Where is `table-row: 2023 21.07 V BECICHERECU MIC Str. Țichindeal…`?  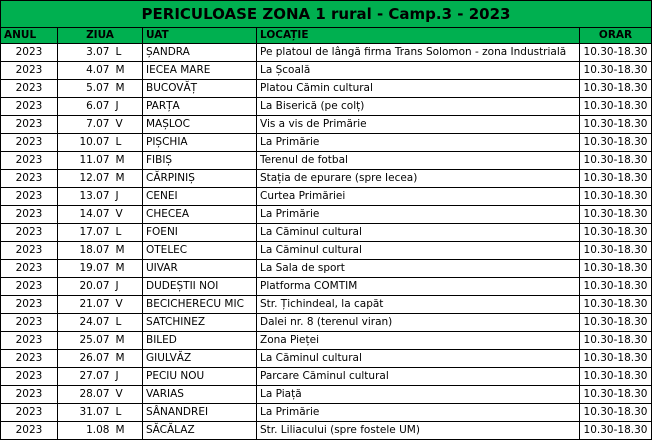
table-row: 2023 21.07 V BECICHERECU MIC Str. Țichindeal… is located at coordinates (326, 304).